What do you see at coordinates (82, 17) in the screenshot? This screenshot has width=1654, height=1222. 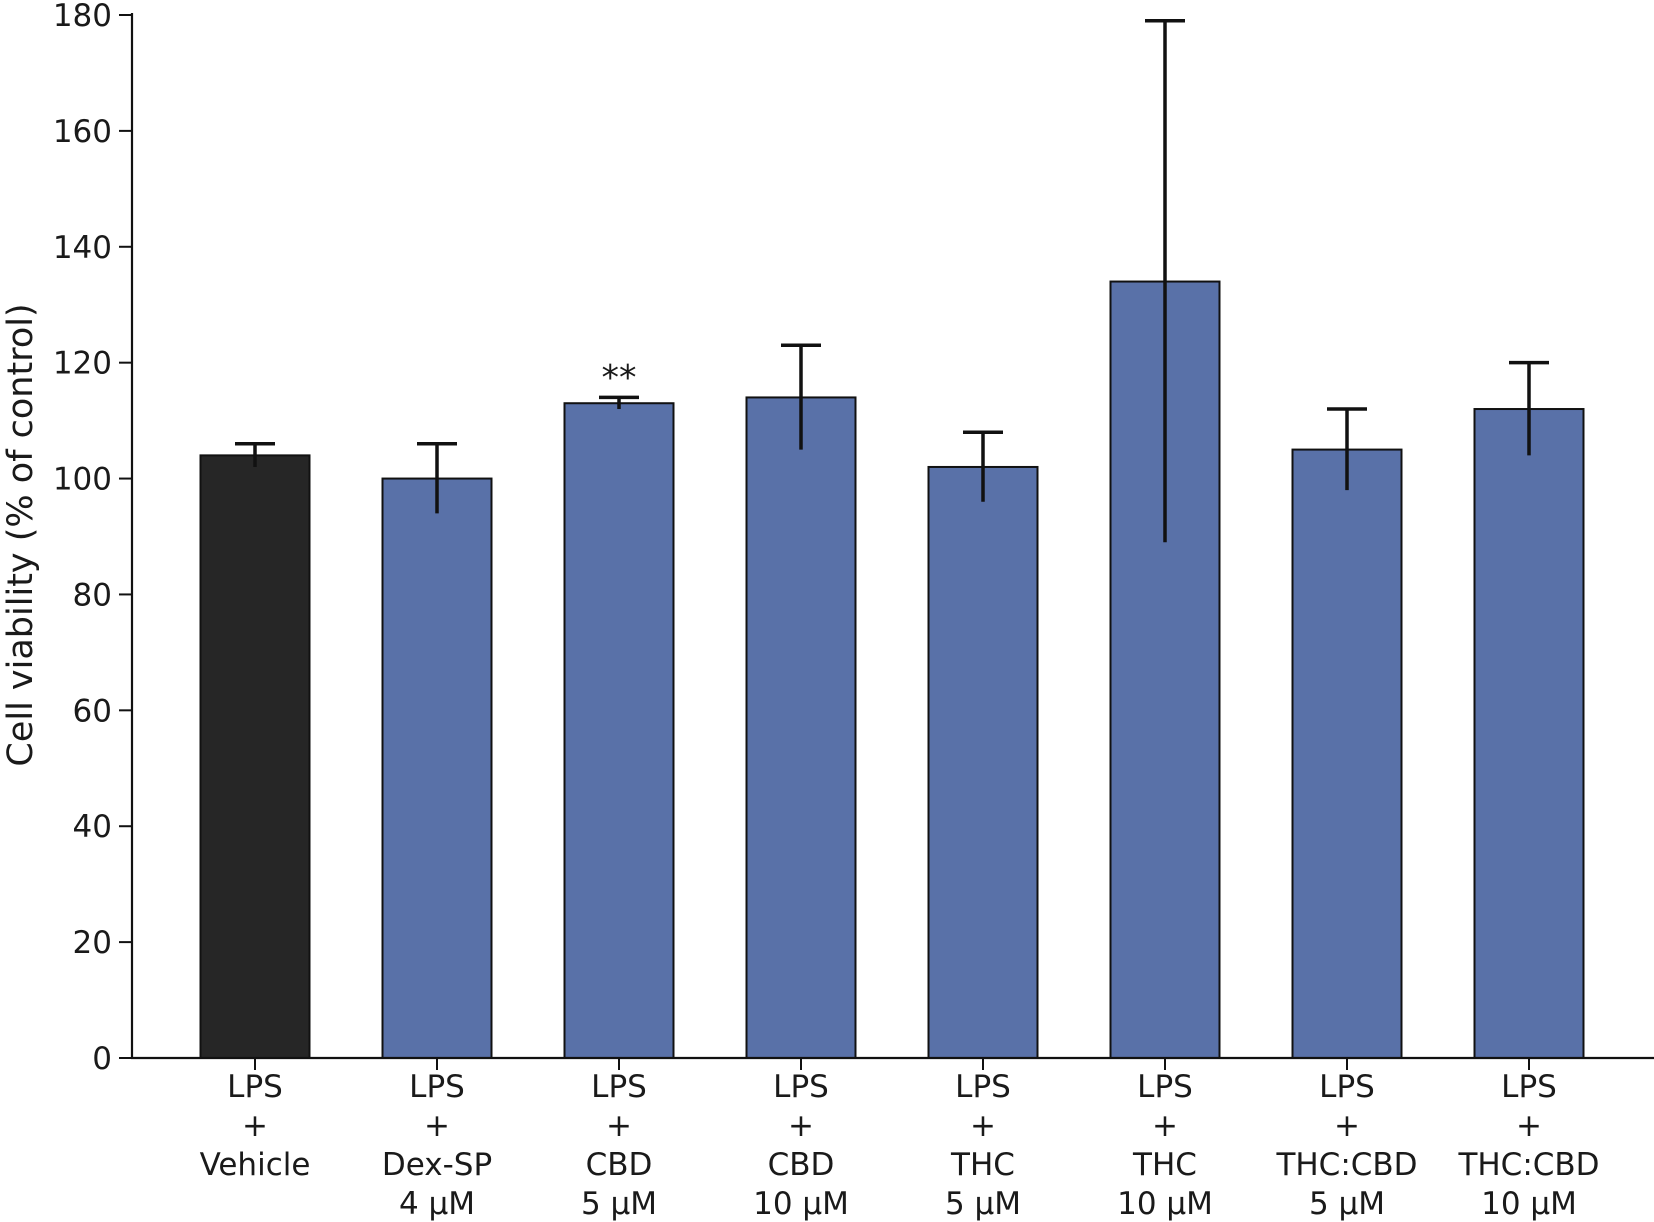 I see `y-tick-label: 180` at bounding box center [82, 17].